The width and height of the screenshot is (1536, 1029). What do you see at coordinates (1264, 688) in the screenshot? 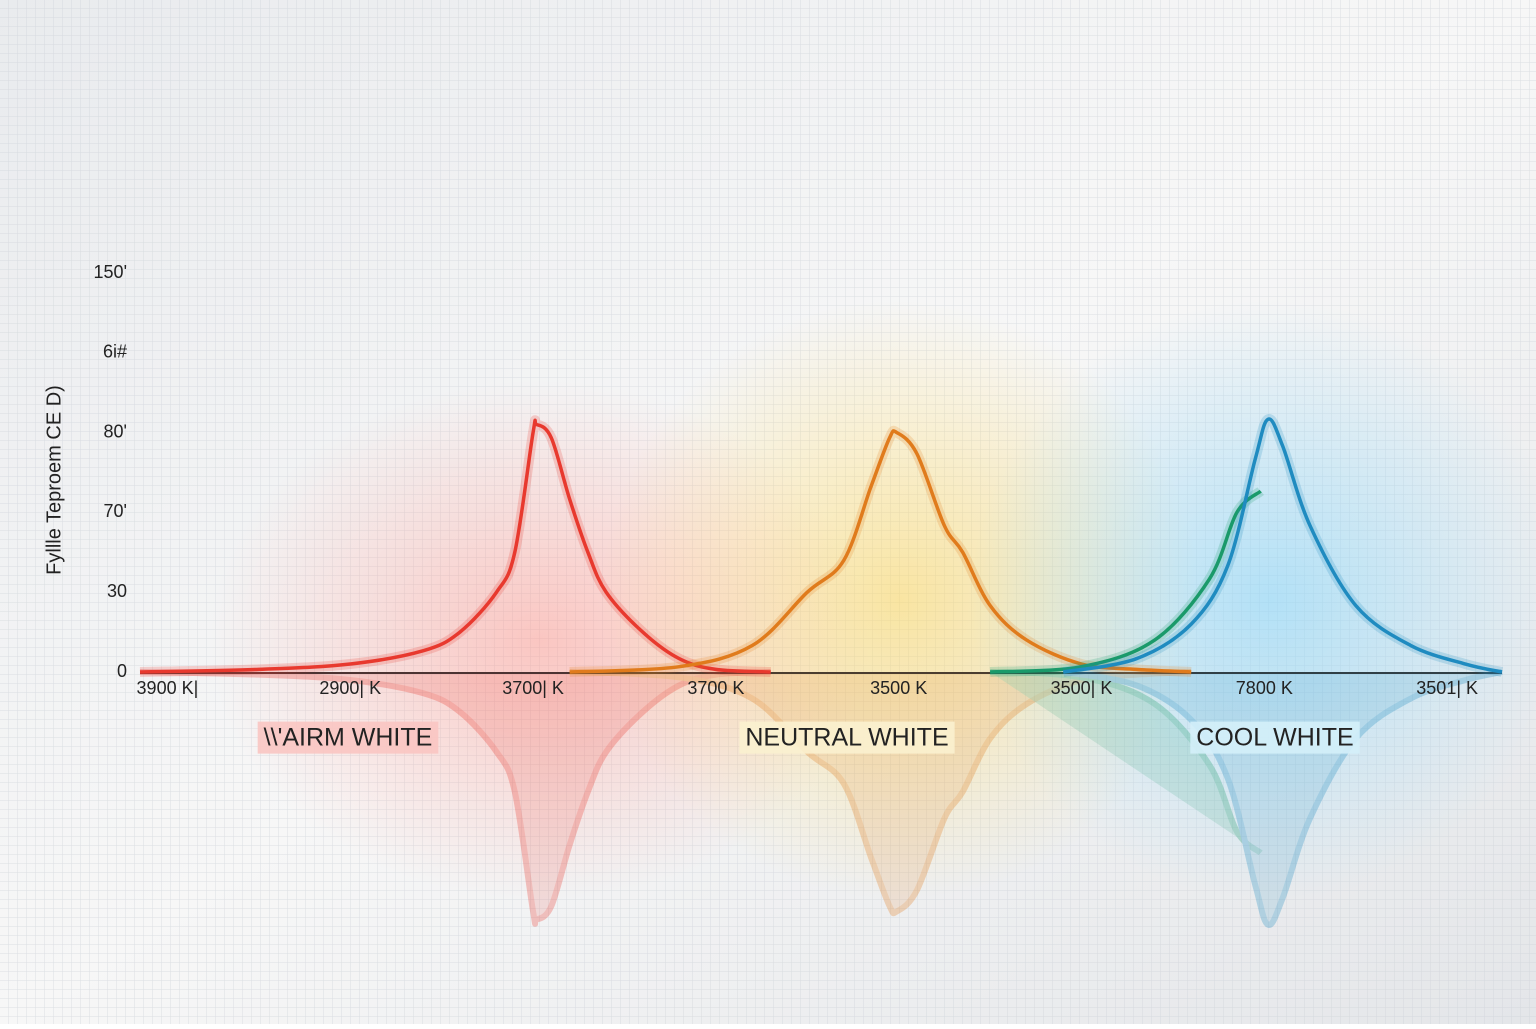
I see `x-tick-label: 7800 K` at bounding box center [1264, 688].